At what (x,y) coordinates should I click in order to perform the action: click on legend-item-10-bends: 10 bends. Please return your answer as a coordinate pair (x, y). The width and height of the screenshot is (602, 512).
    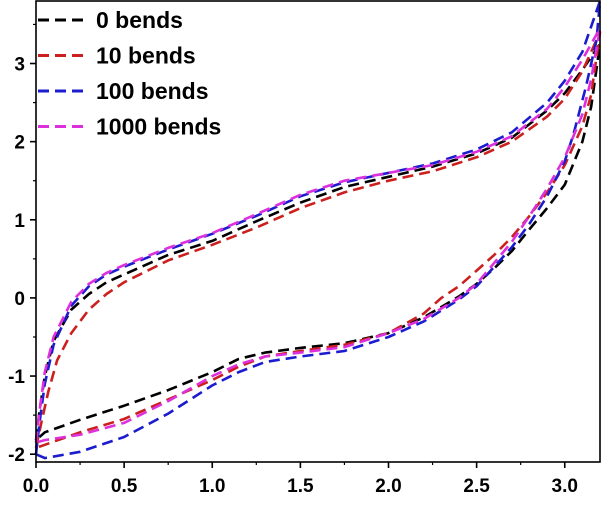
    Looking at the image, I should click on (117, 56).